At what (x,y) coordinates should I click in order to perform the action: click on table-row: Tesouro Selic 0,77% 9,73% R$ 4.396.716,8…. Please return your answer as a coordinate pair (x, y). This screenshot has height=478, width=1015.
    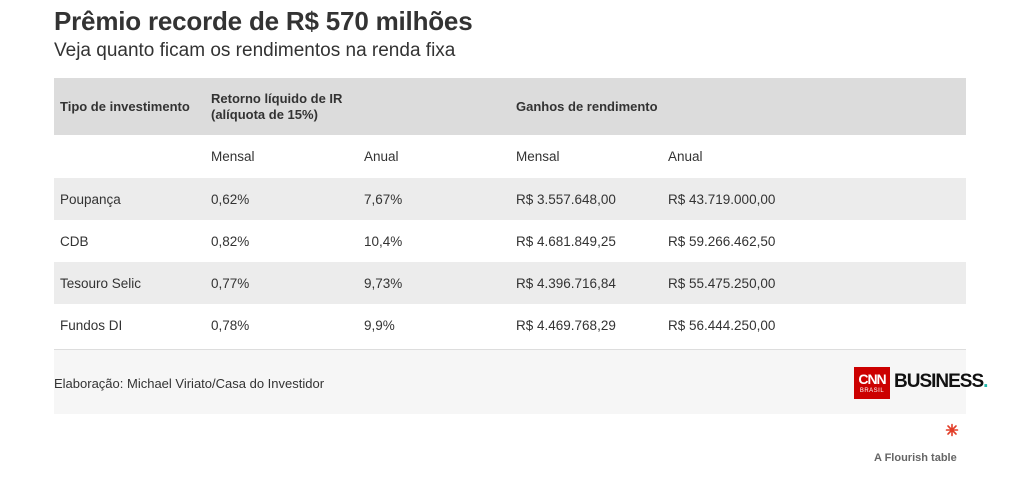
    Looking at the image, I should click on (510, 283).